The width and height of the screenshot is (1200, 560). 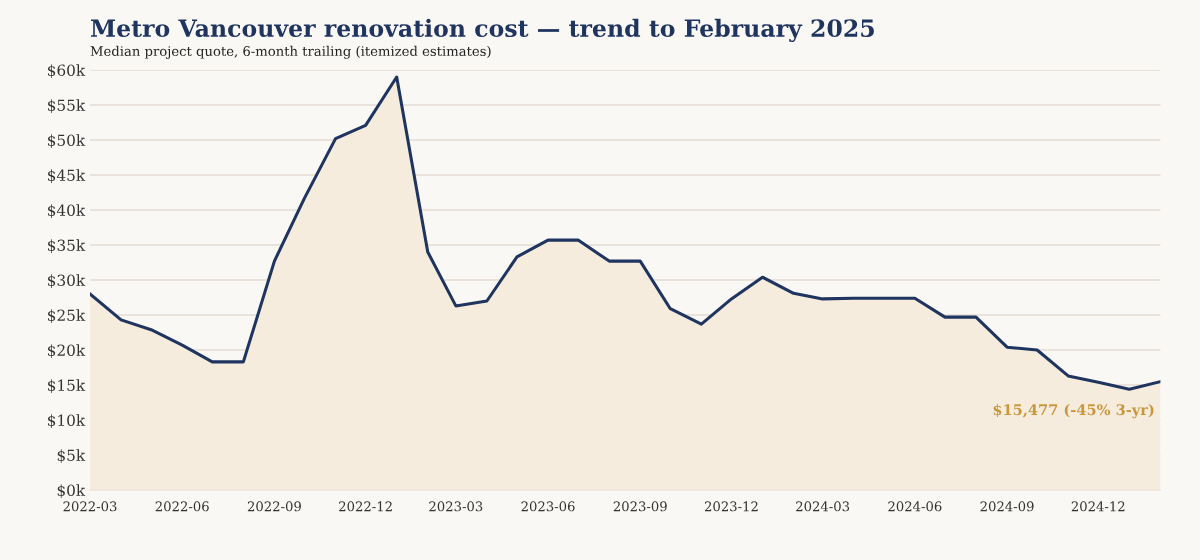 I want to click on chart-subtitle: Median project quote, 6-month trailing (itemized estimates), so click(x=290, y=52).